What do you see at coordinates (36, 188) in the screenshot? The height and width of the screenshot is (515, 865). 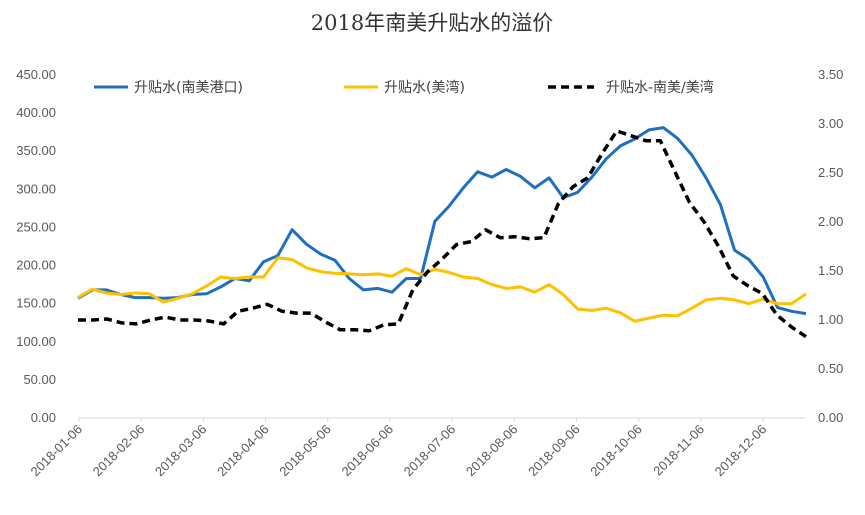 I see `y-left-tick-label: 300.00` at bounding box center [36, 188].